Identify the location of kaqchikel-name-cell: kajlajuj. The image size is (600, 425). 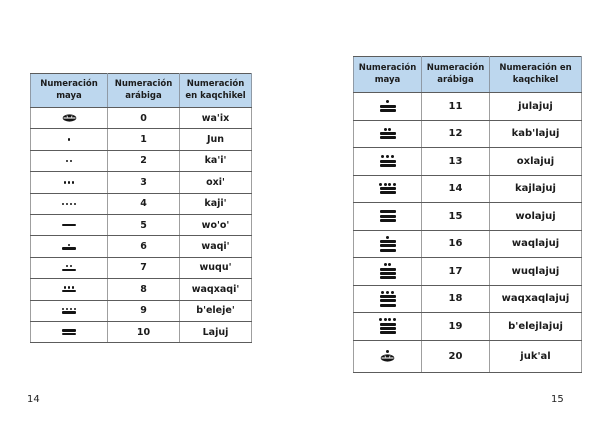
(535, 188).